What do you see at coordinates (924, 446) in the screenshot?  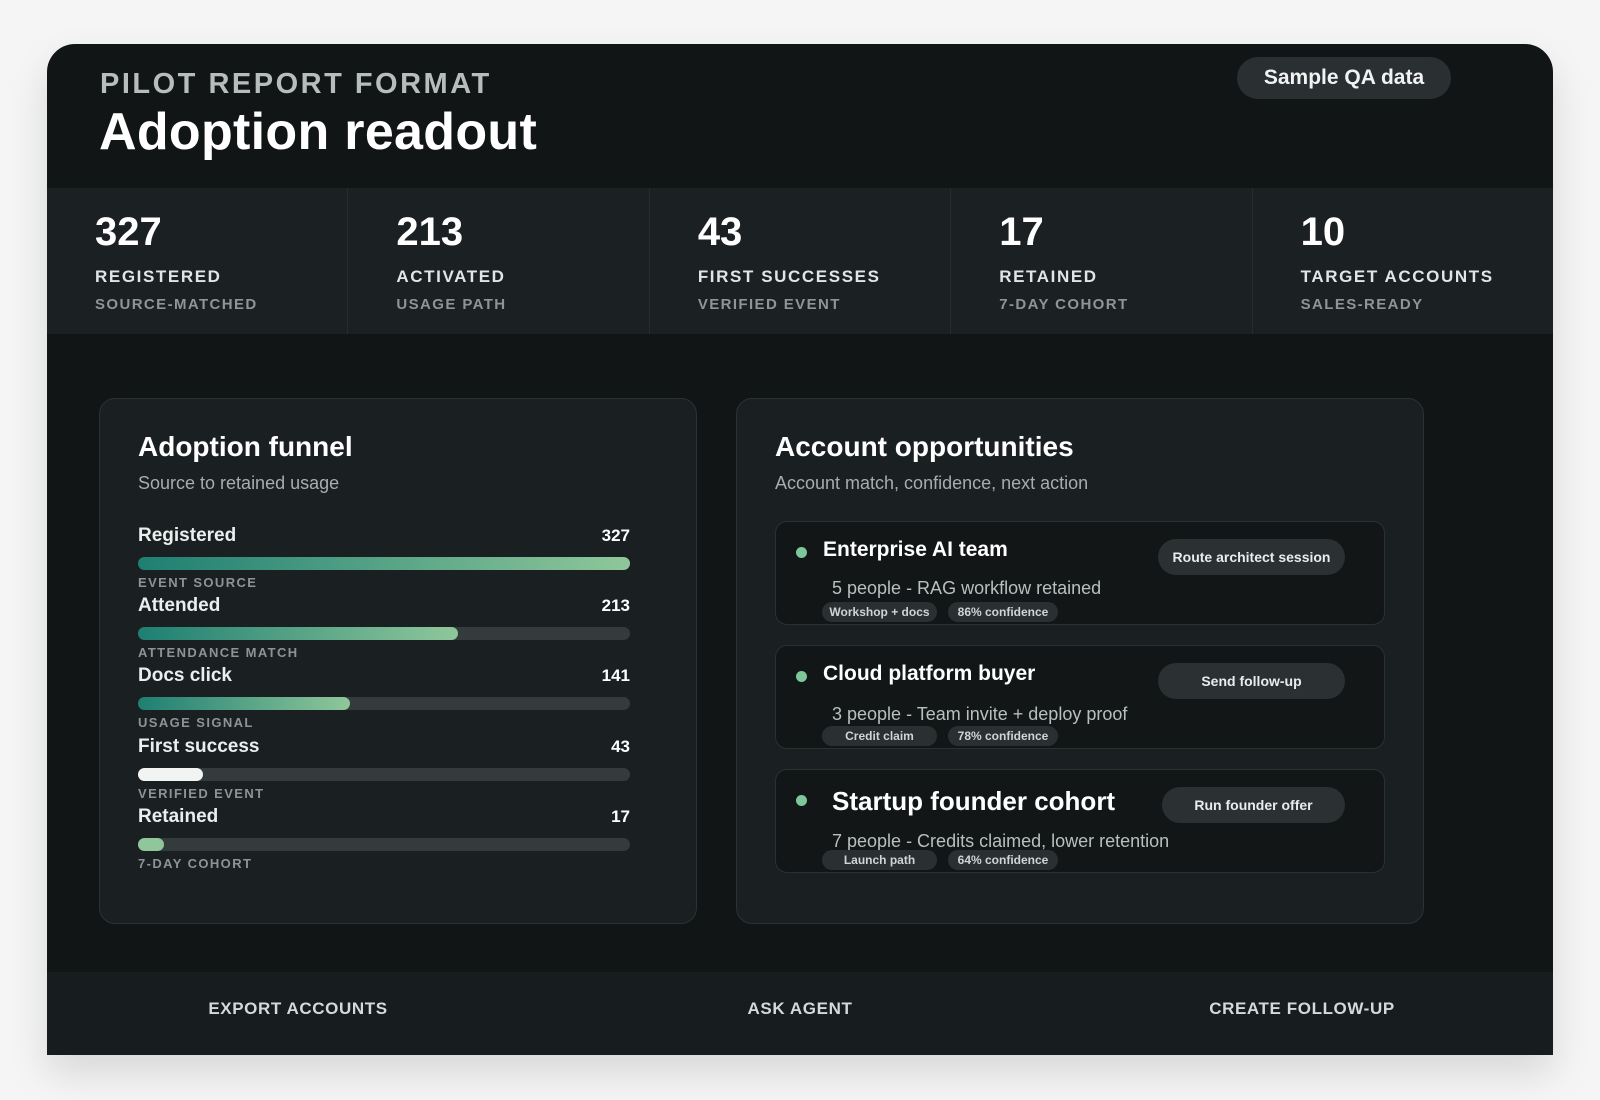 I see `accounts-title: Account opportunities` at bounding box center [924, 446].